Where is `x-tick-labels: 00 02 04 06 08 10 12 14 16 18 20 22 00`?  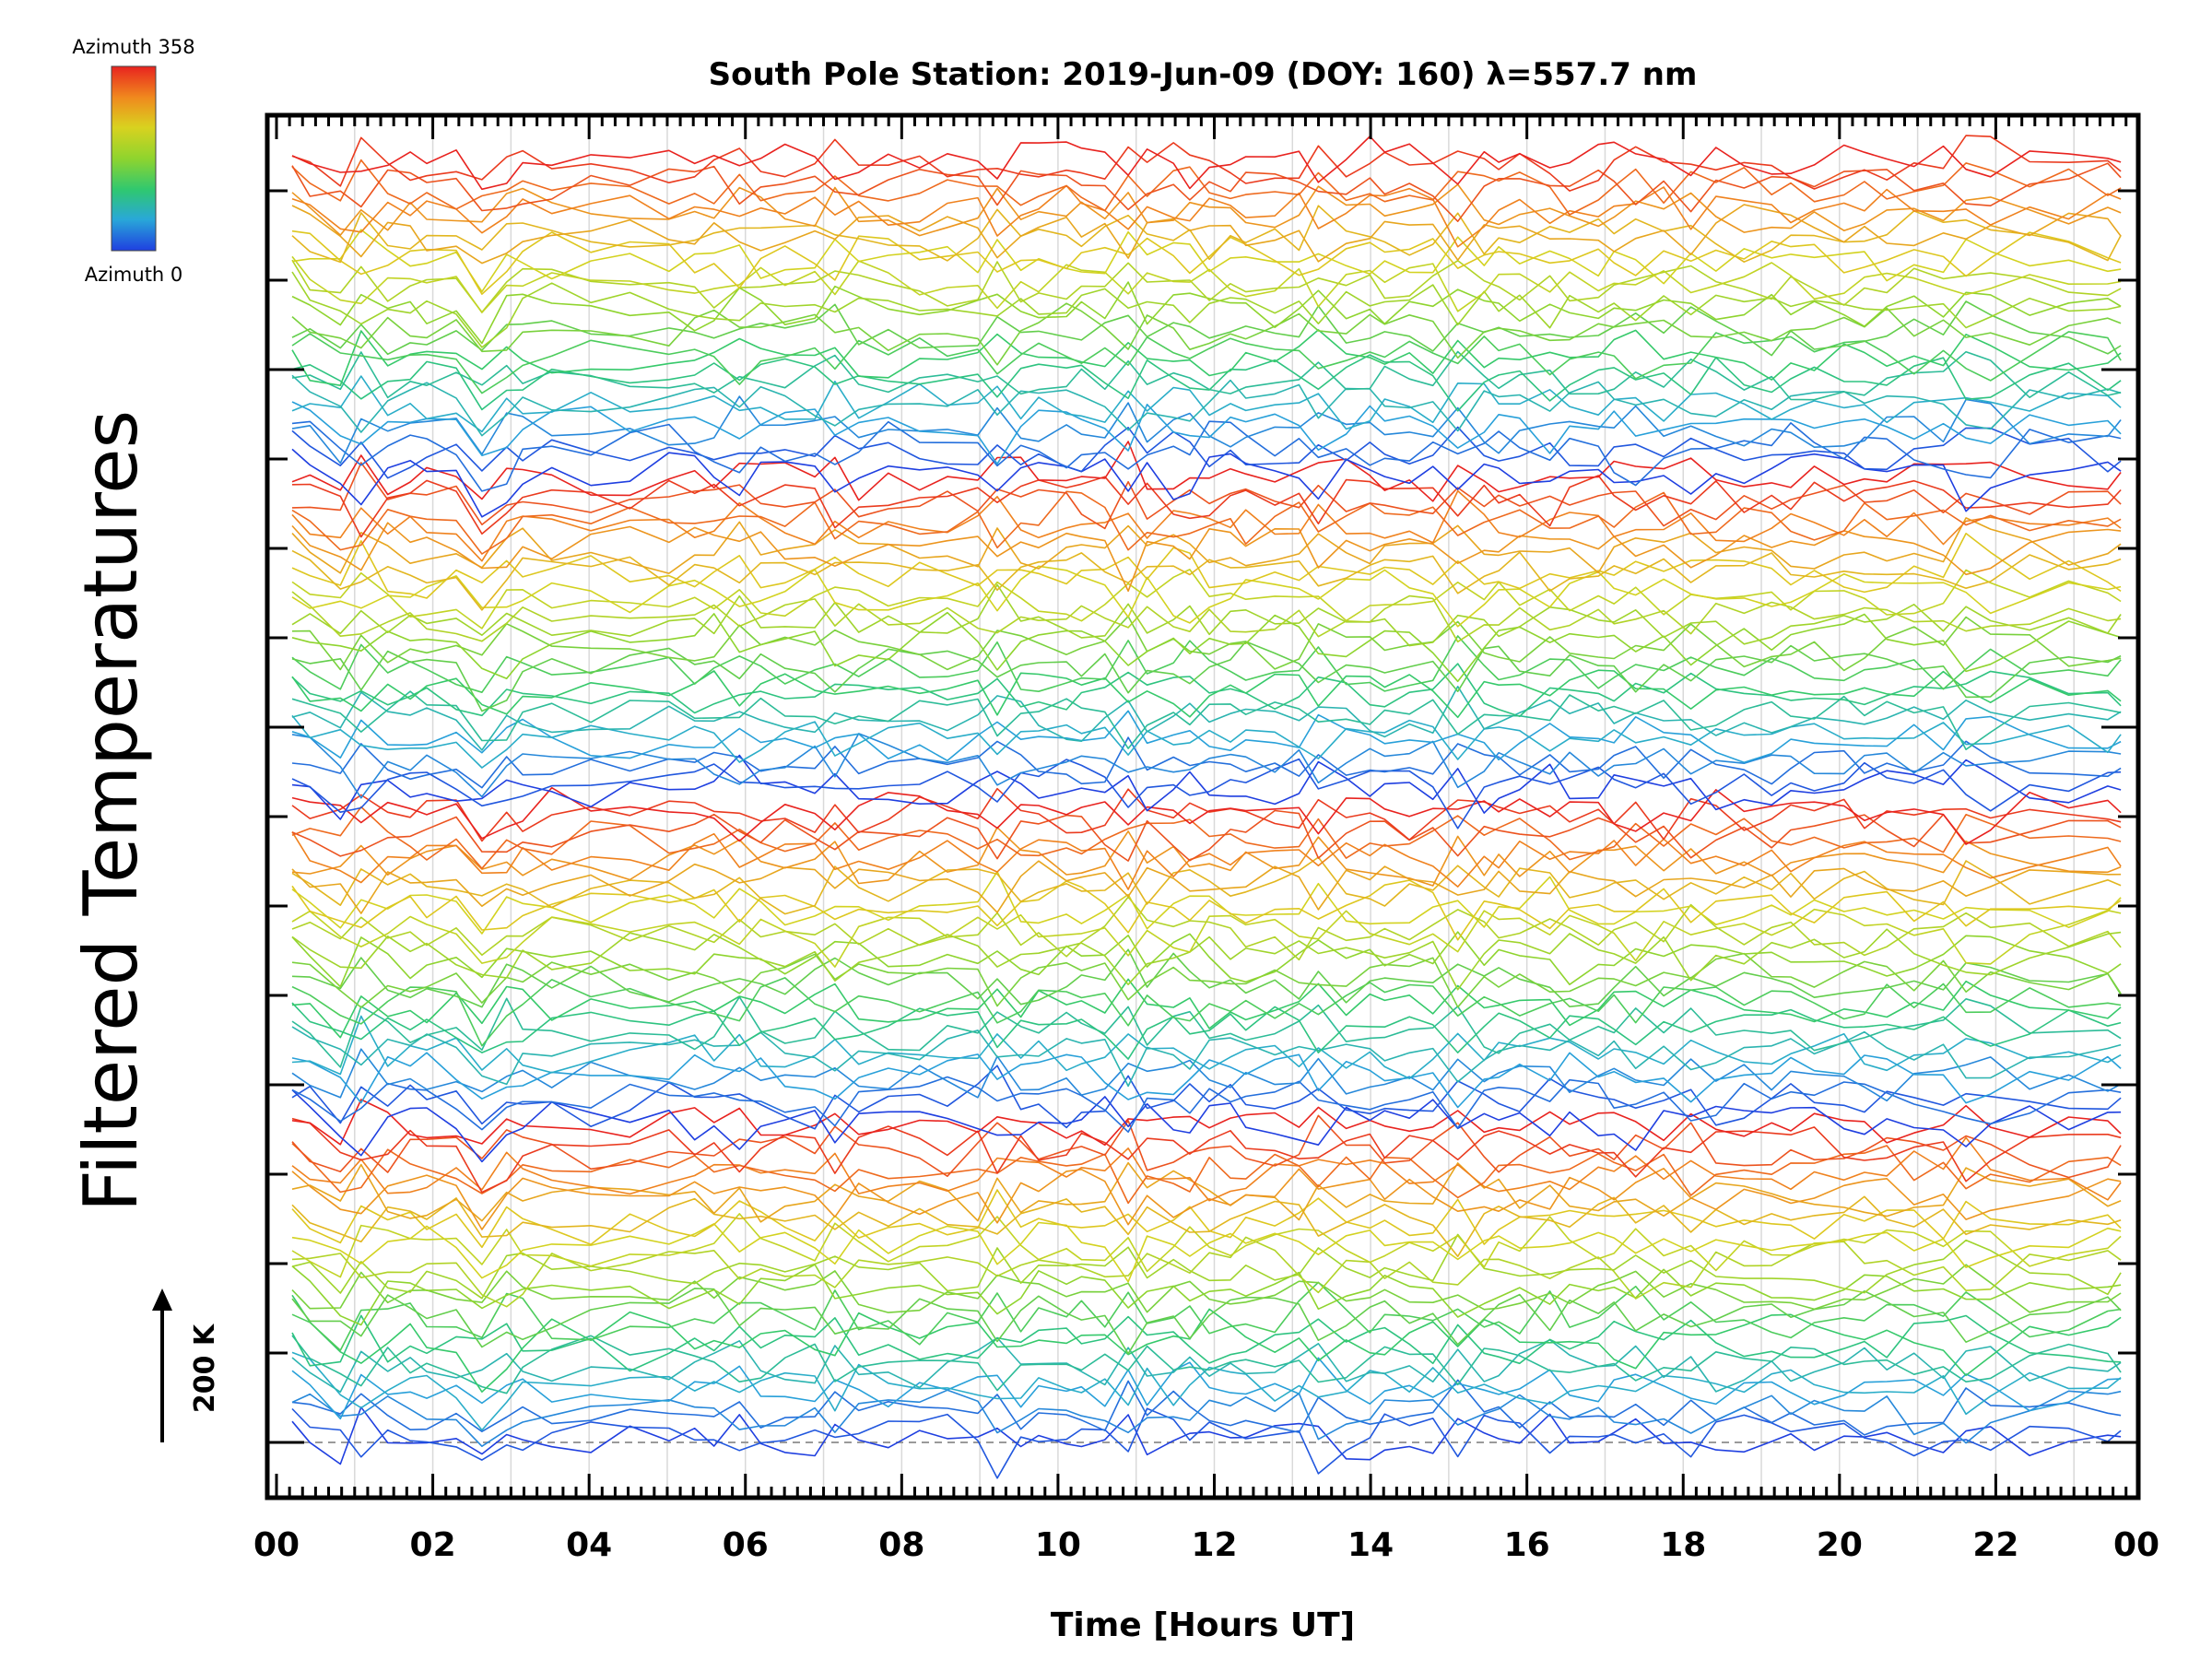 x-tick-labels: 00 02 04 06 08 10 12 14 16 18 20 22 00 is located at coordinates (1206, 1545).